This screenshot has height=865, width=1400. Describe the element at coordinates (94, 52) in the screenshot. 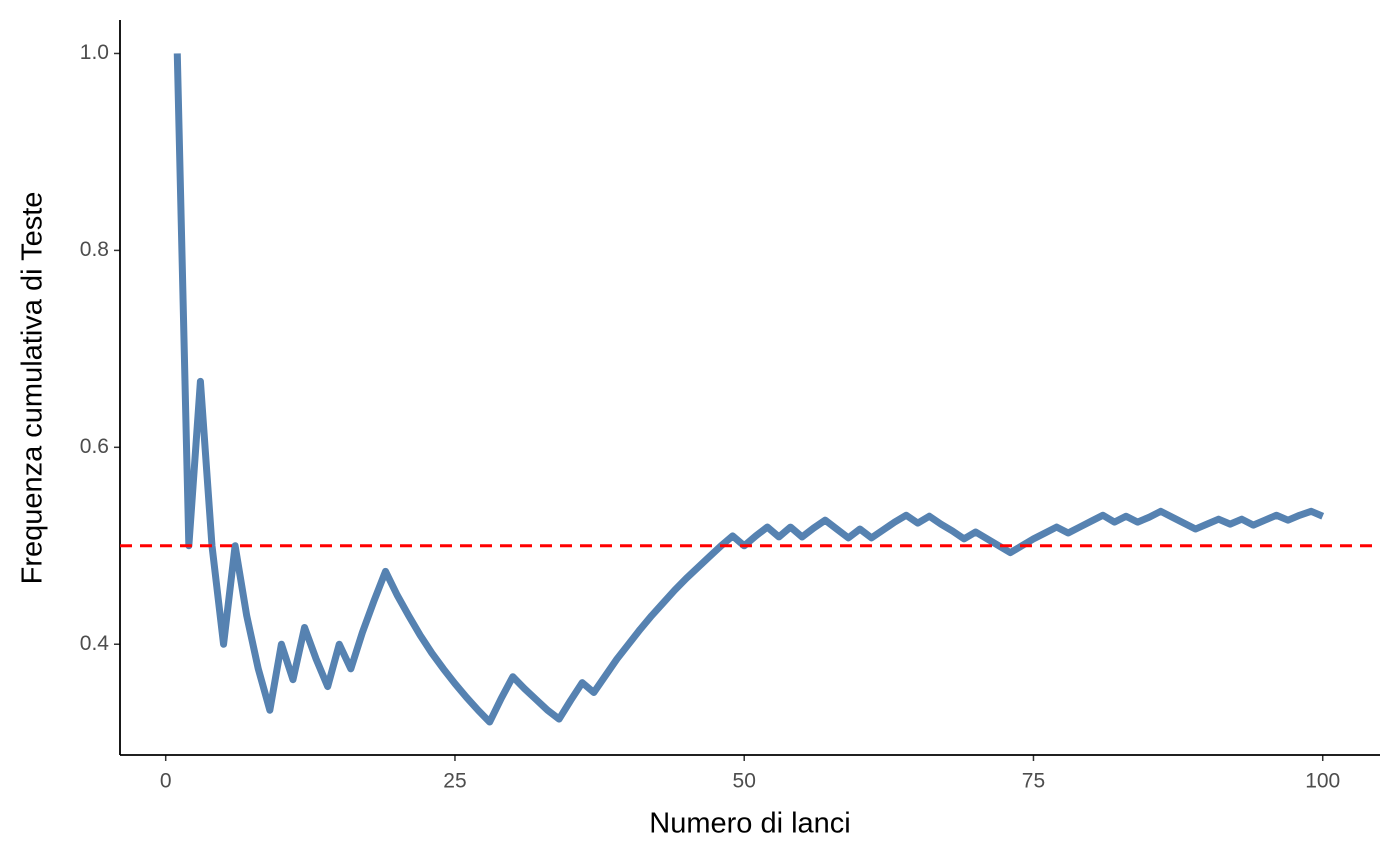

I see `y-tick-label: 1.0` at that location.